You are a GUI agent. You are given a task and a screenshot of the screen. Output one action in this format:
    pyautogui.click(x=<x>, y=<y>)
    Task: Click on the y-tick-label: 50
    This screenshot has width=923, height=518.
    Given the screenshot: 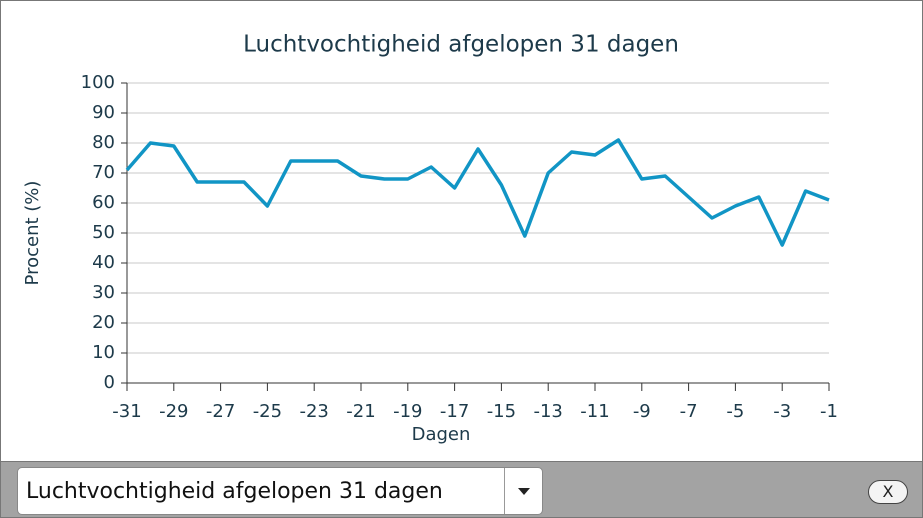 What is the action you would take?
    pyautogui.click(x=103, y=232)
    